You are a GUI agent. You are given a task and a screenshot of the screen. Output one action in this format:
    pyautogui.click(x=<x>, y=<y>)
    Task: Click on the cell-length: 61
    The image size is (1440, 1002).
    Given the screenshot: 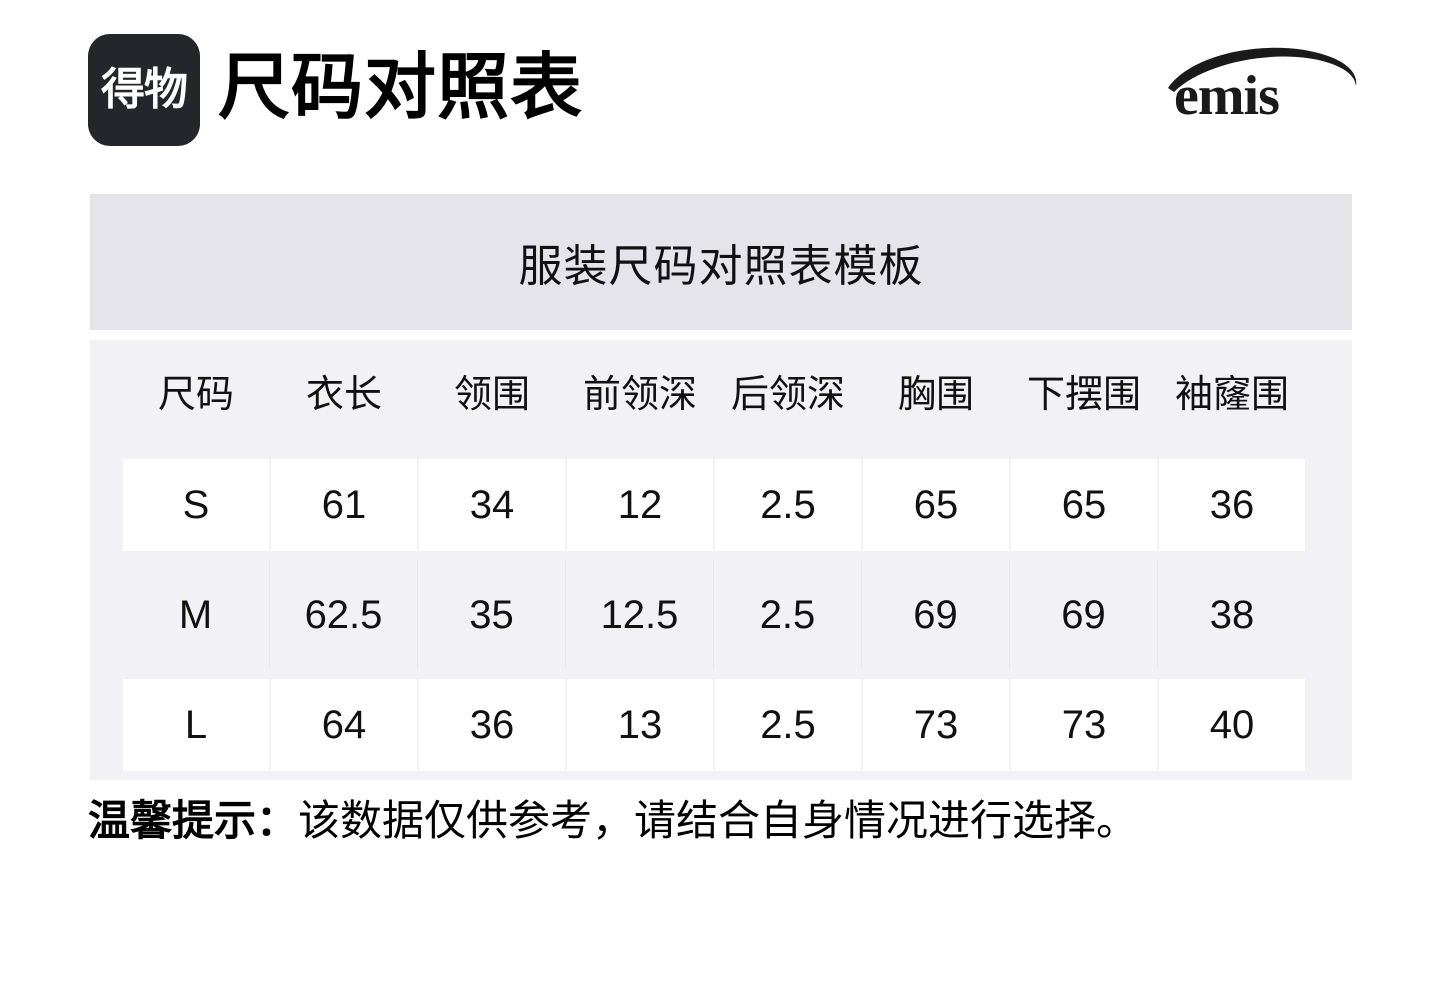 What is the action you would take?
    pyautogui.click(x=344, y=505)
    